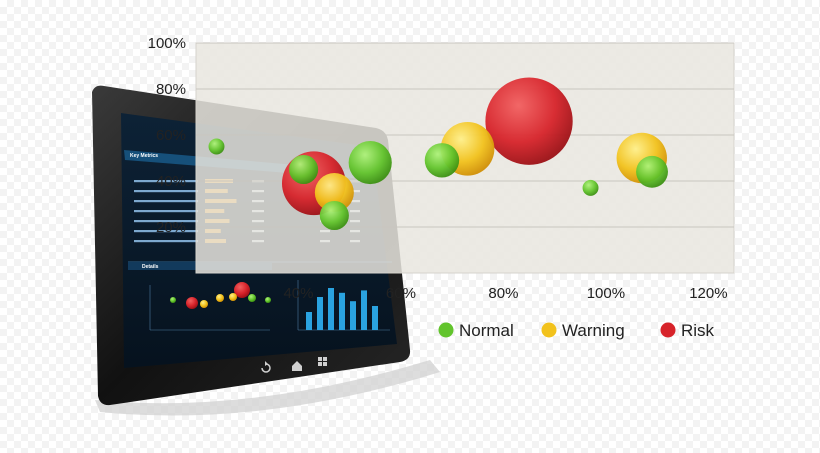  Describe the element at coordinates (144, 156) in the screenshot. I see `screen-header-text: Key Metrics` at that location.